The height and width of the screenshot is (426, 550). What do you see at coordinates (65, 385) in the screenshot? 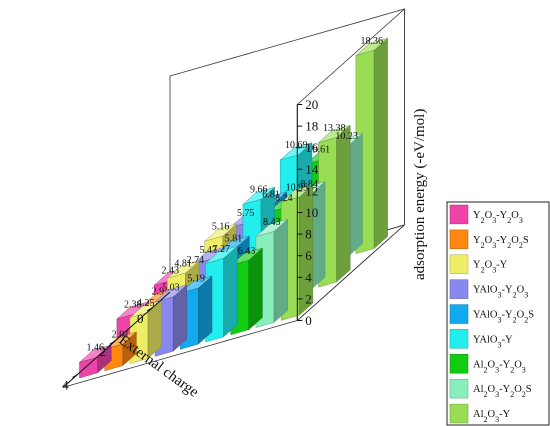
I see `x-tick-label: 4` at bounding box center [65, 385].